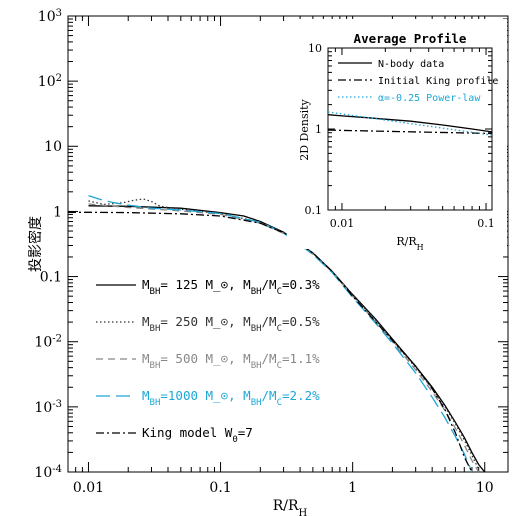 Image resolution: width=522 pixels, height=516 pixels. What do you see at coordinates (231, 287) in the screenshot?
I see `legend-label-0: MBH= 125 M_⊙, MBH/MC=0.3%` at bounding box center [231, 287].